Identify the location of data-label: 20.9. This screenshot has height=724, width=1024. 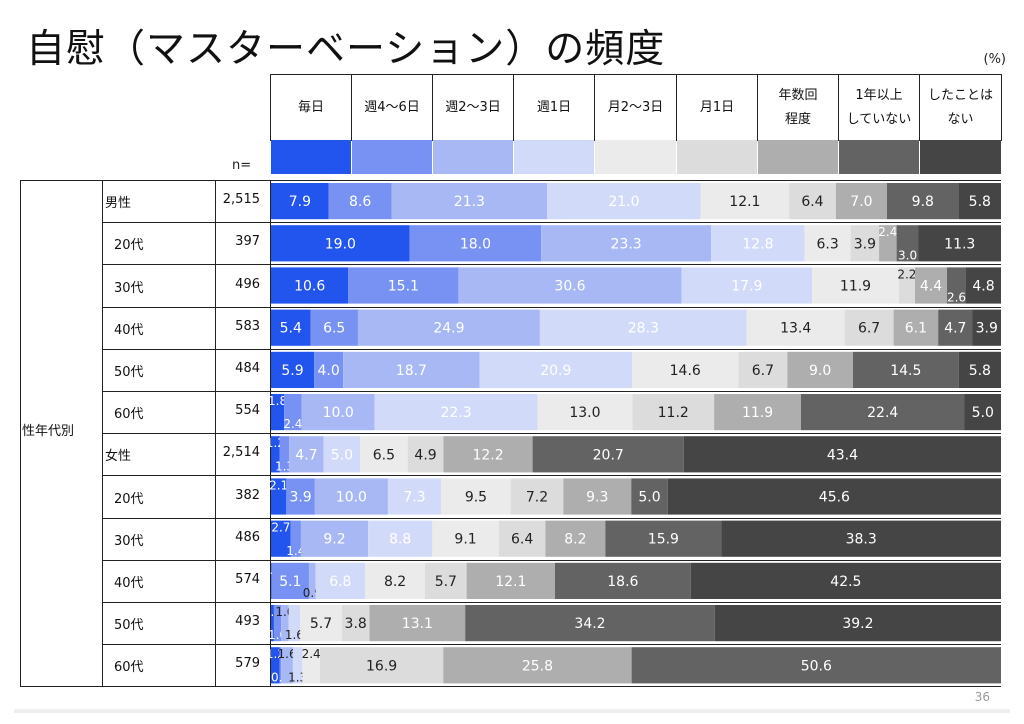
(555, 371).